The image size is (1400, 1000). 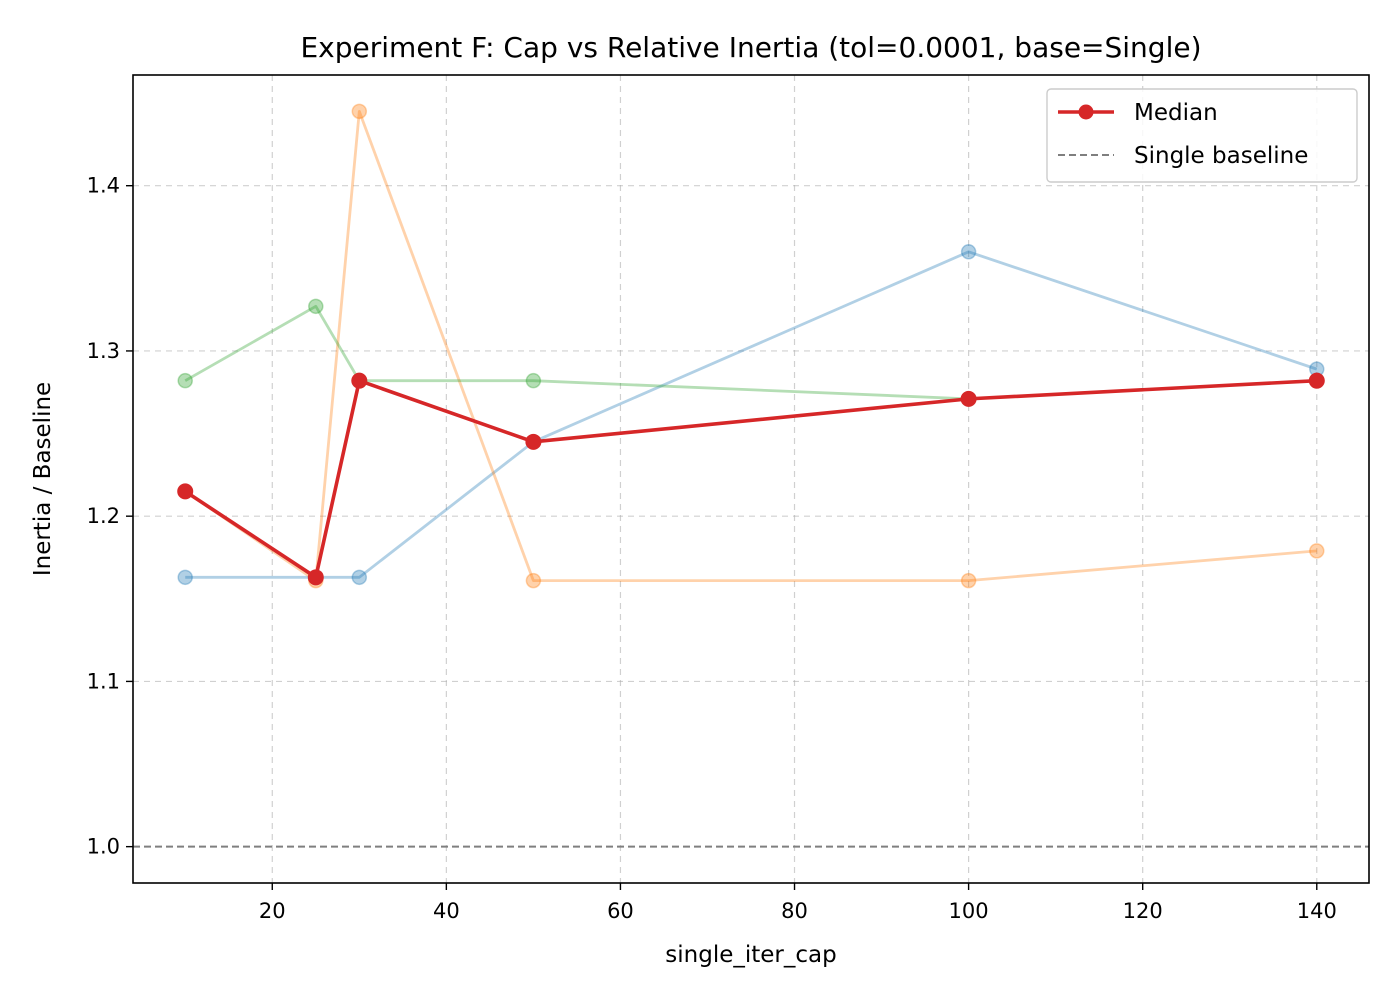 What do you see at coordinates (1086, 112) in the screenshot?
I see `legend-median-marker` at bounding box center [1086, 112].